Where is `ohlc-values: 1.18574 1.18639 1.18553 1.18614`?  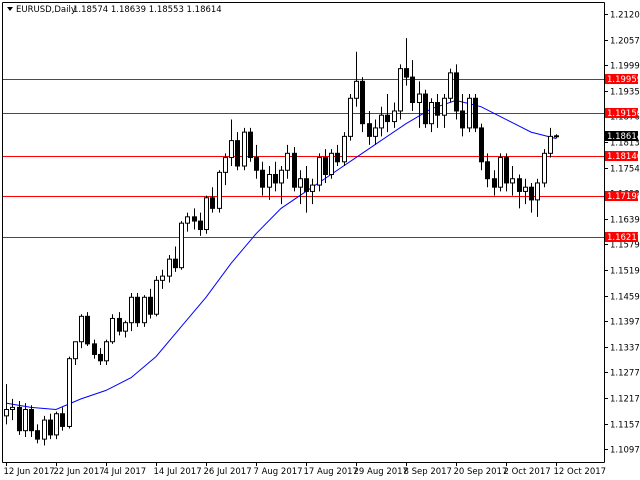
ohlc-values: 1.18574 1.18639 1.18553 1.18614 is located at coordinates (147, 10).